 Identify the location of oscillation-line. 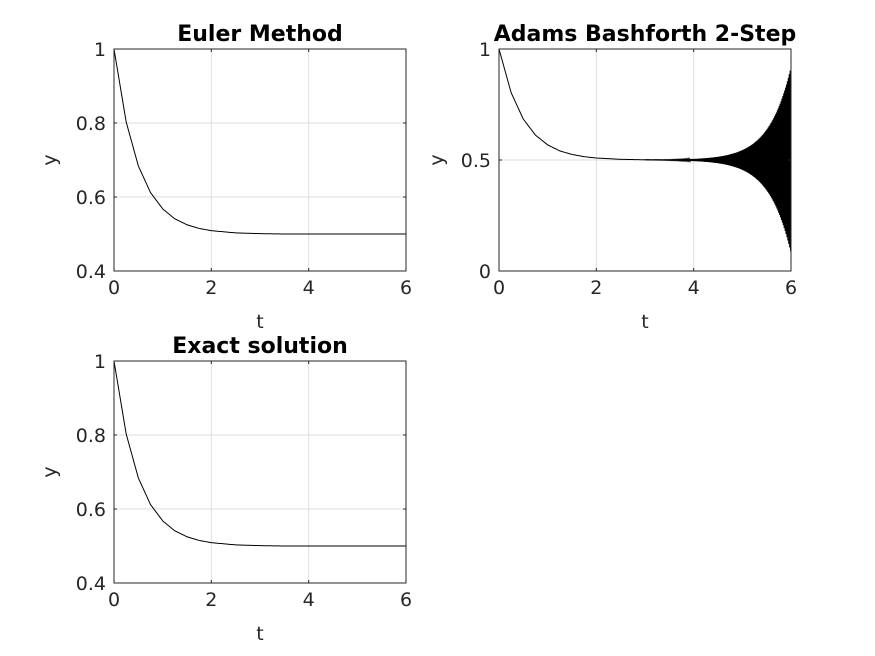
(718, 159).